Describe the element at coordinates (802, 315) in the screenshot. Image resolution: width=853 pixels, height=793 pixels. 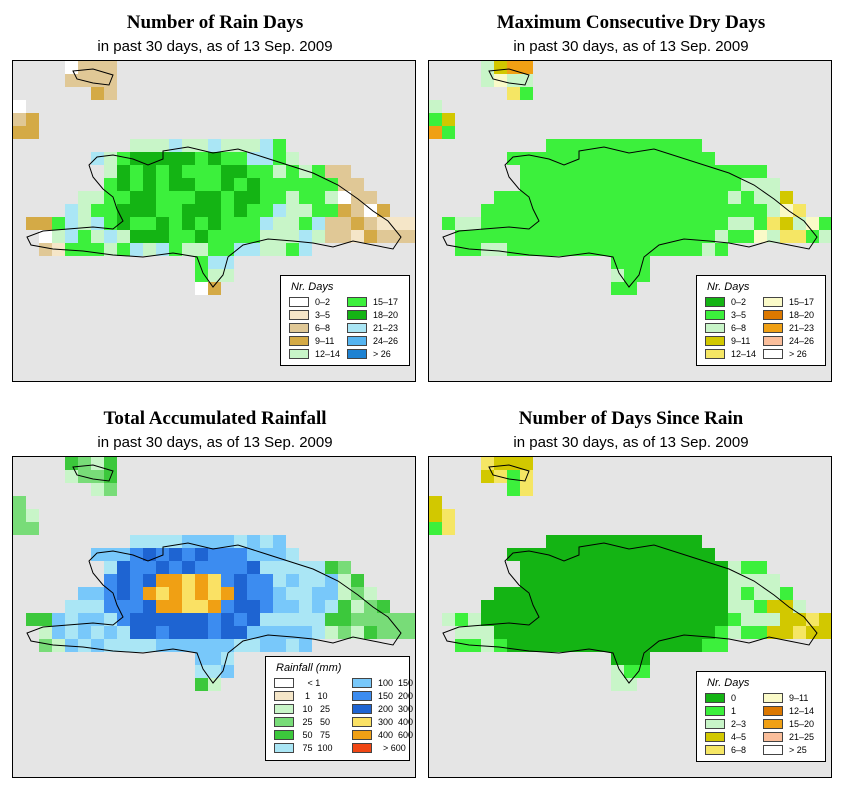
I see `legend-label: 18–20` at that location.